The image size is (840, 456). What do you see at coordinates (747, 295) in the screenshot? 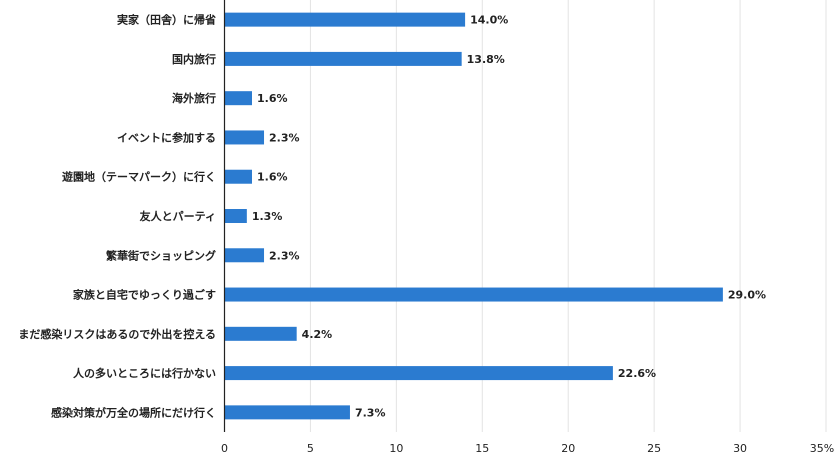
I see `data-label: 29.0%` at bounding box center [747, 295].